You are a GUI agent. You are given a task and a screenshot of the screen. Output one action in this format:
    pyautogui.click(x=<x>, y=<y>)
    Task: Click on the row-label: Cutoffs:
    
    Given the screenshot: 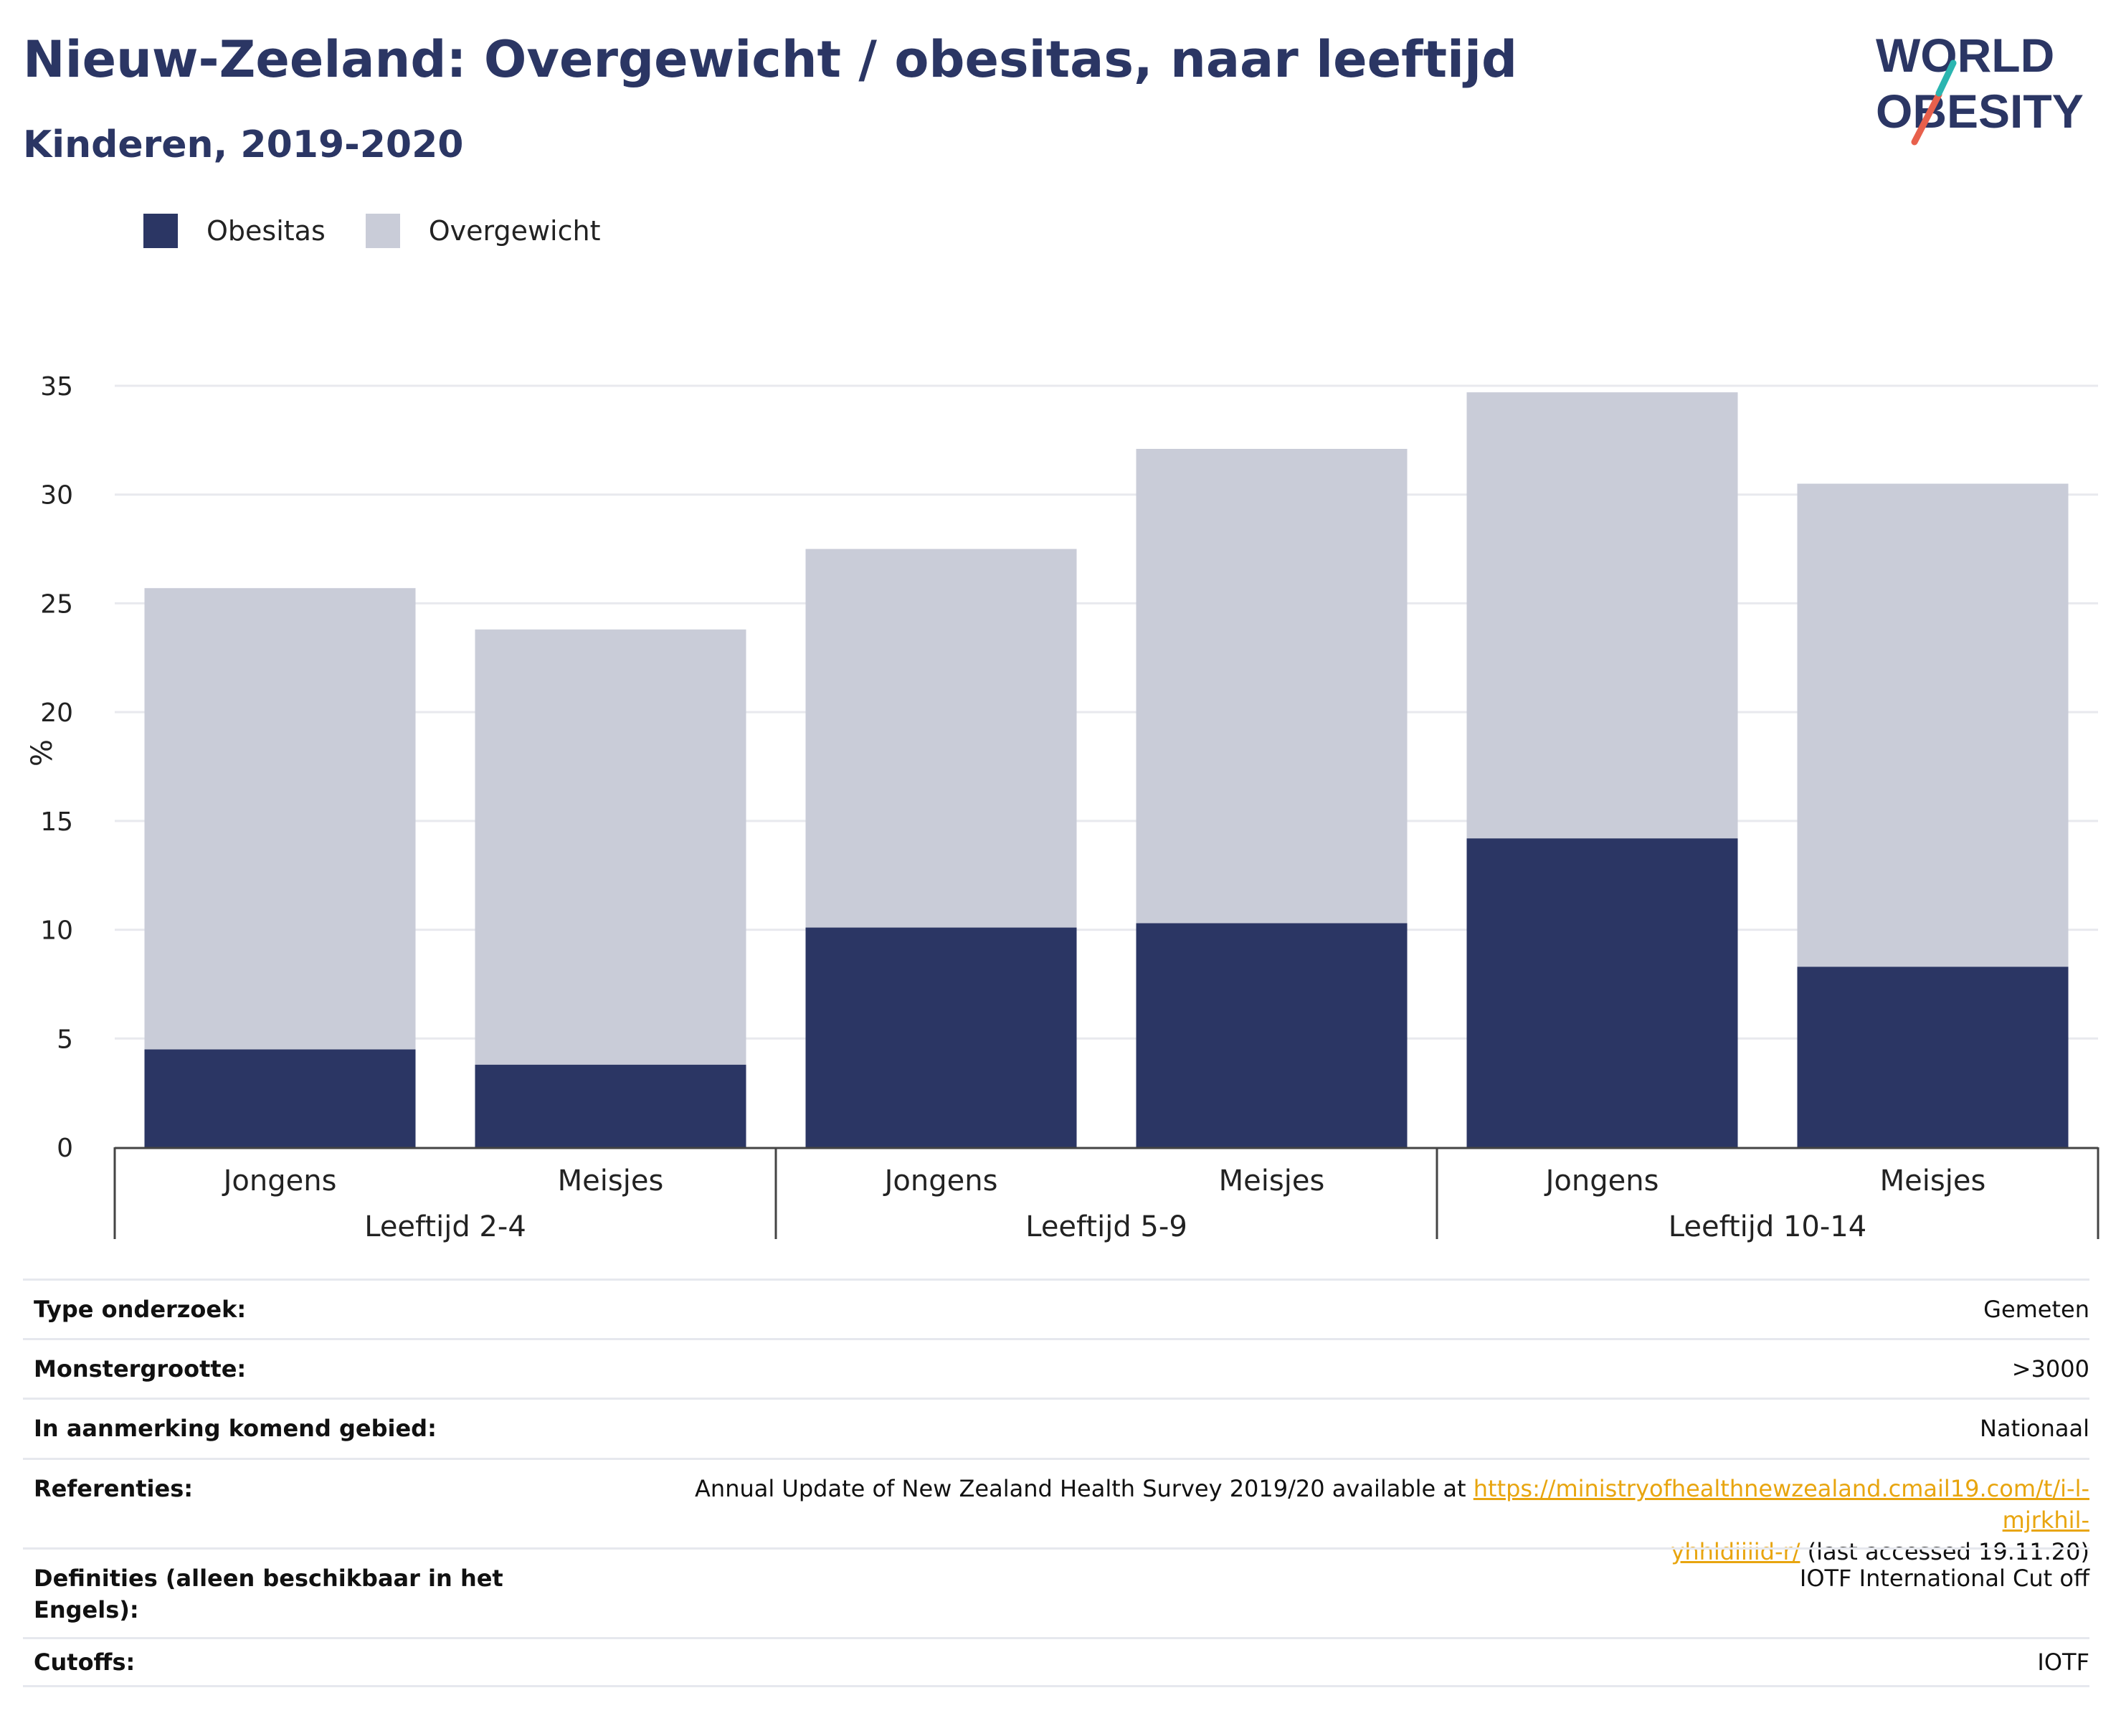 What is the action you would take?
    pyautogui.click(x=85, y=1662)
    